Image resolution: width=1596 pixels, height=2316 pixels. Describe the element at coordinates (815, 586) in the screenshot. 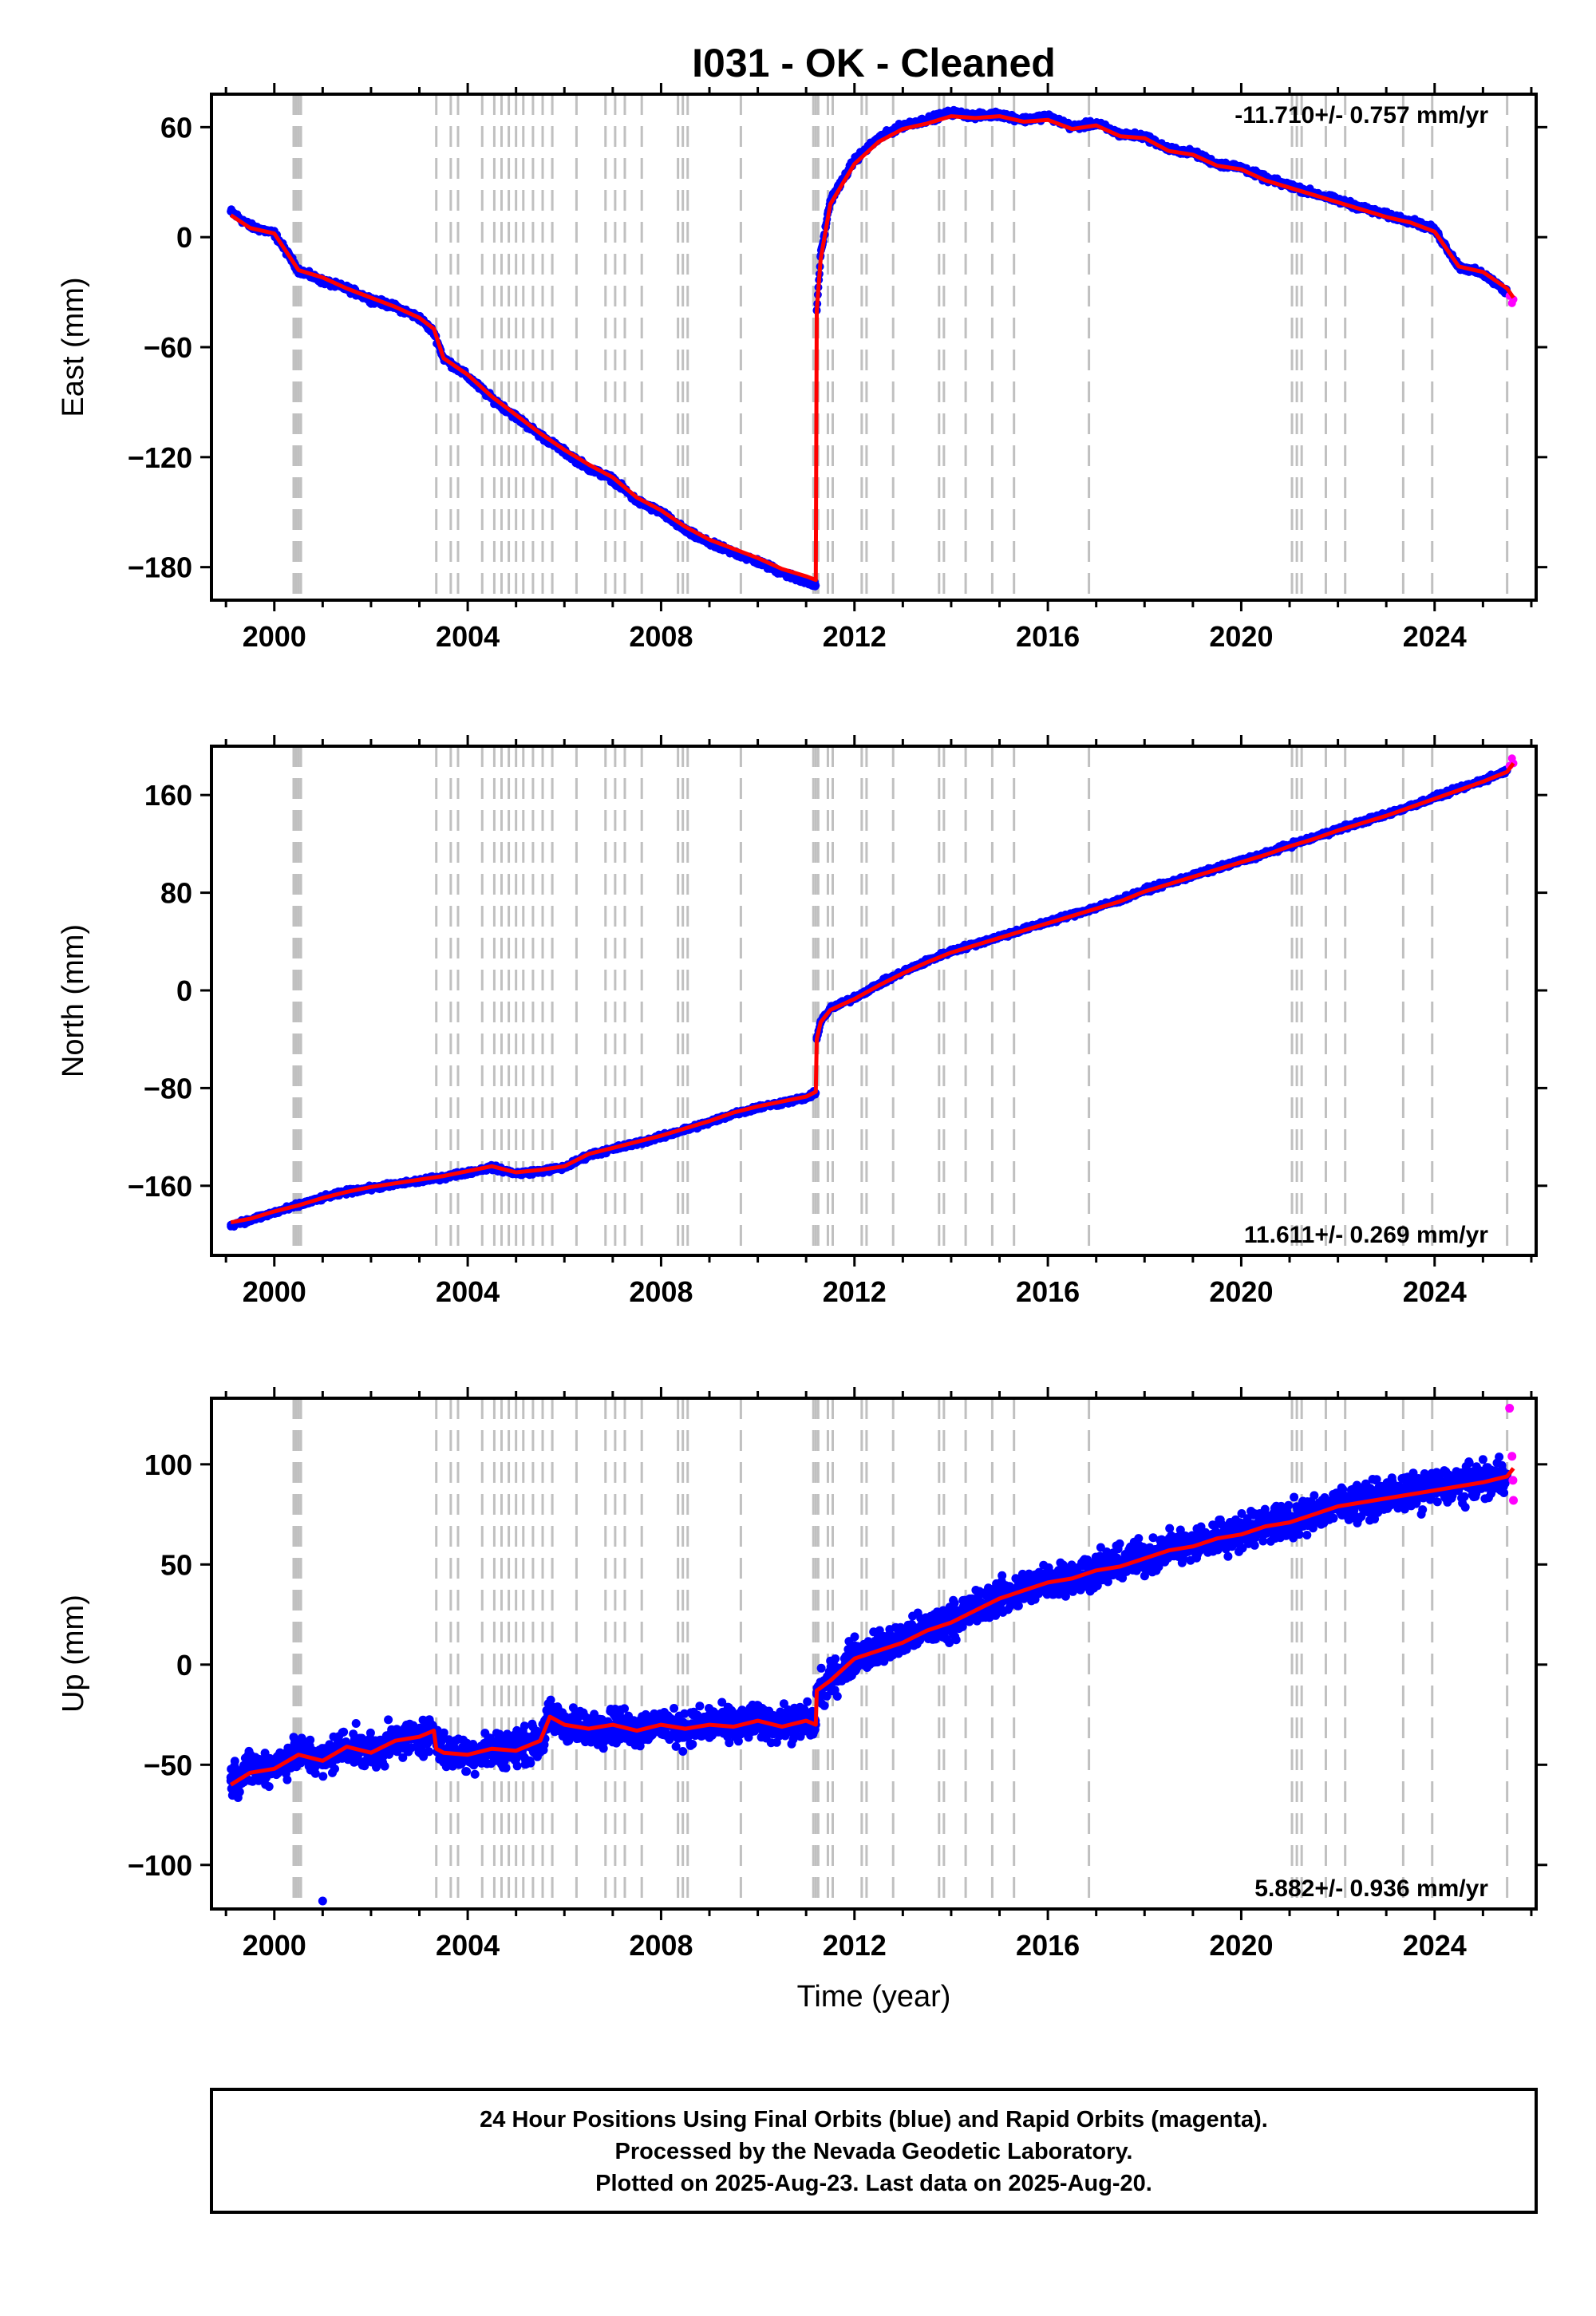

I see `east-cloud-point` at that location.